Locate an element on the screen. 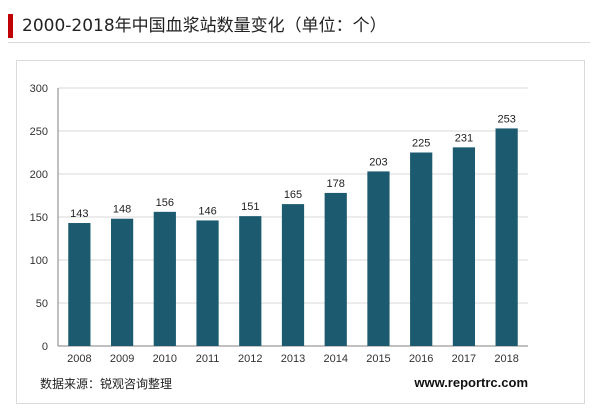  x-tick-label: 2018 is located at coordinates (506, 359).